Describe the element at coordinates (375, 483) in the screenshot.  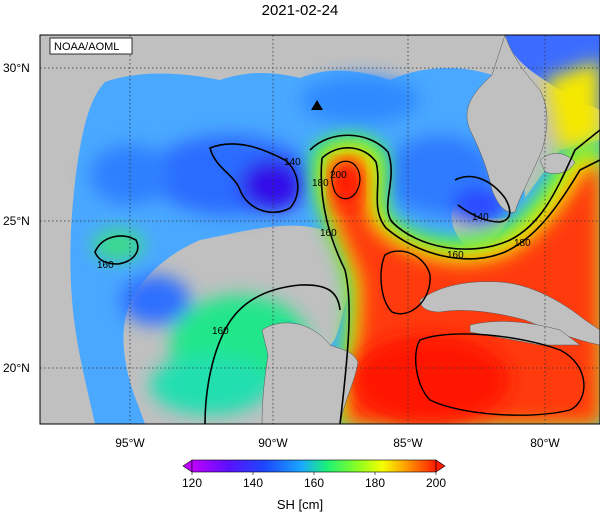
I see `colorbar-tick-label: 180` at that location.